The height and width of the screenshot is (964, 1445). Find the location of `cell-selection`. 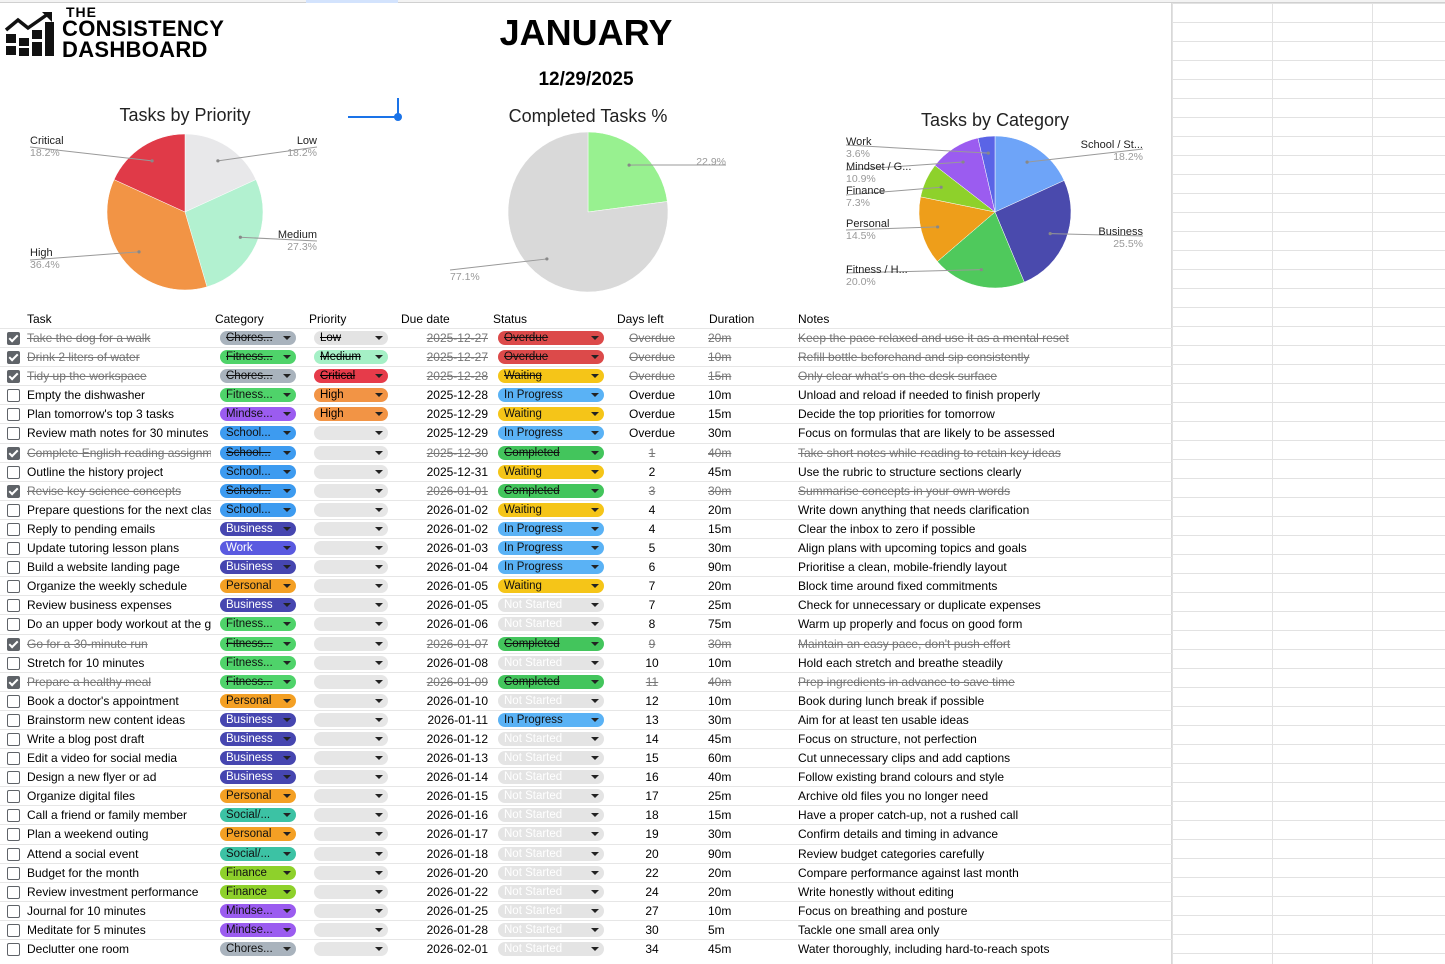

cell-selection is located at coordinates (375, 109).